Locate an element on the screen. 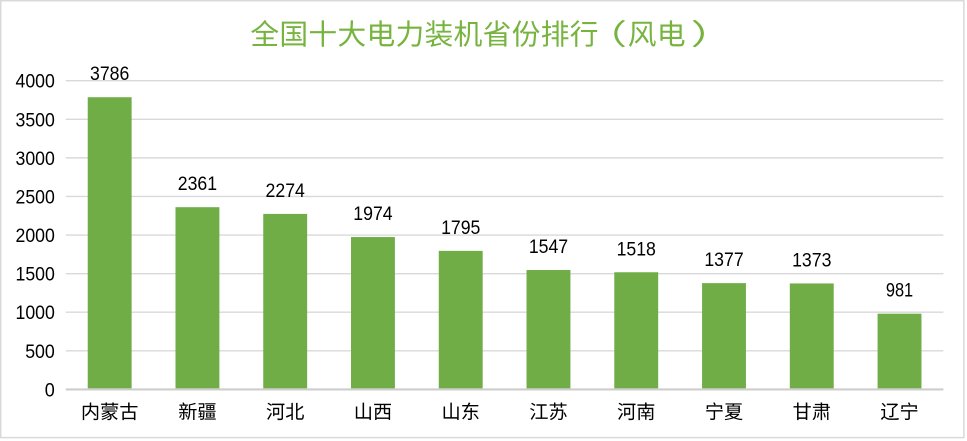 The image size is (967, 441). svg-text: 1000 is located at coordinates (35, 313).